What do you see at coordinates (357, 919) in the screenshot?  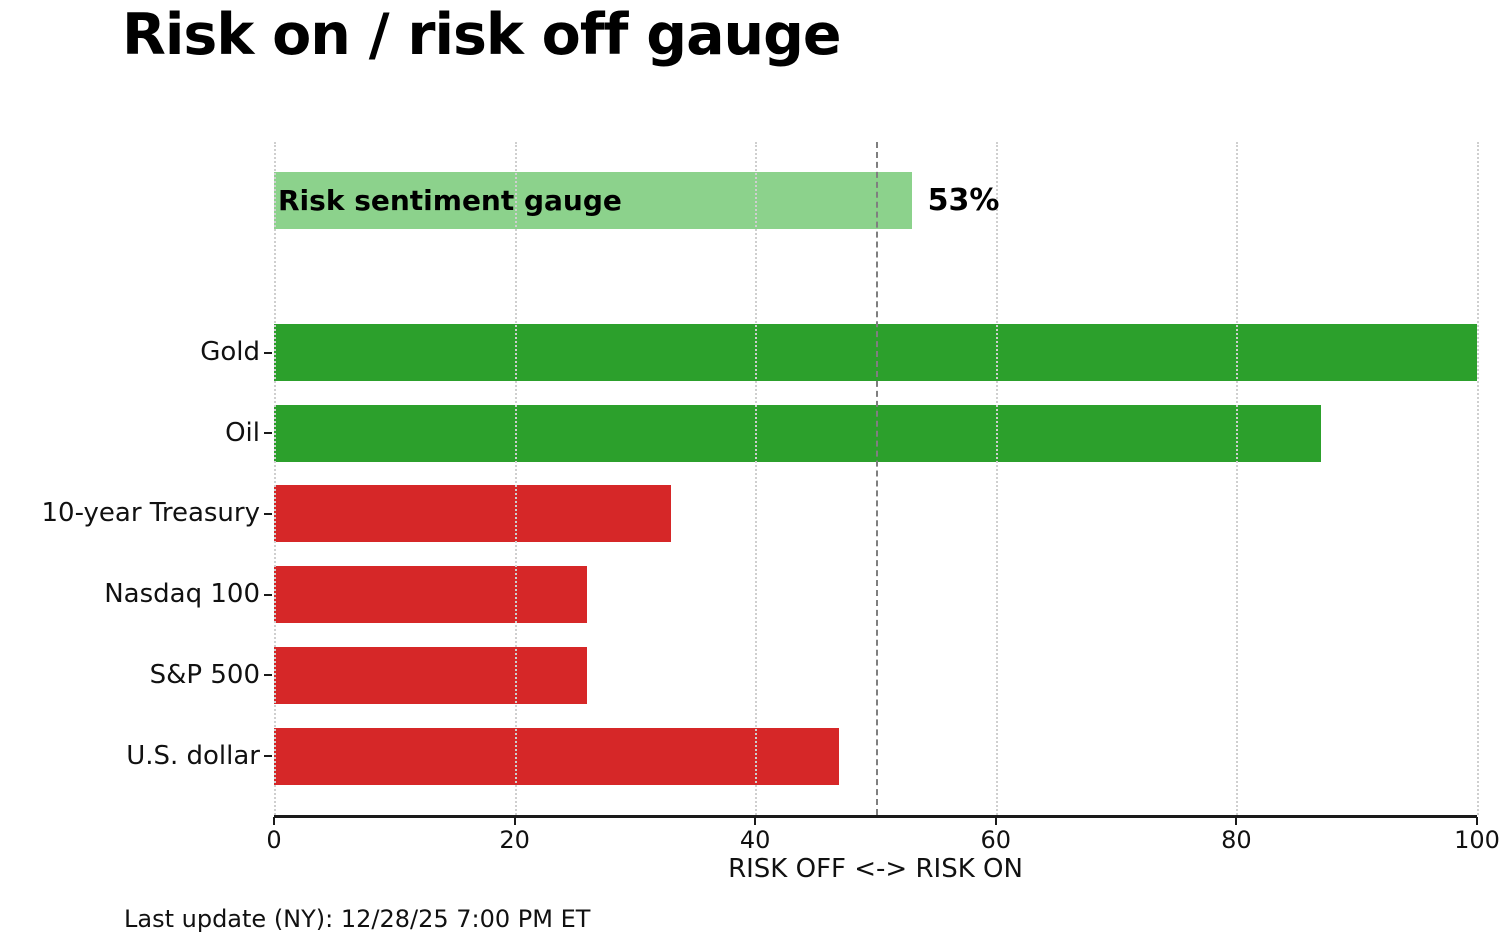 I see `last-update-note: Last update (NY): 12/28/25 7:00 PM ET` at bounding box center [357, 919].